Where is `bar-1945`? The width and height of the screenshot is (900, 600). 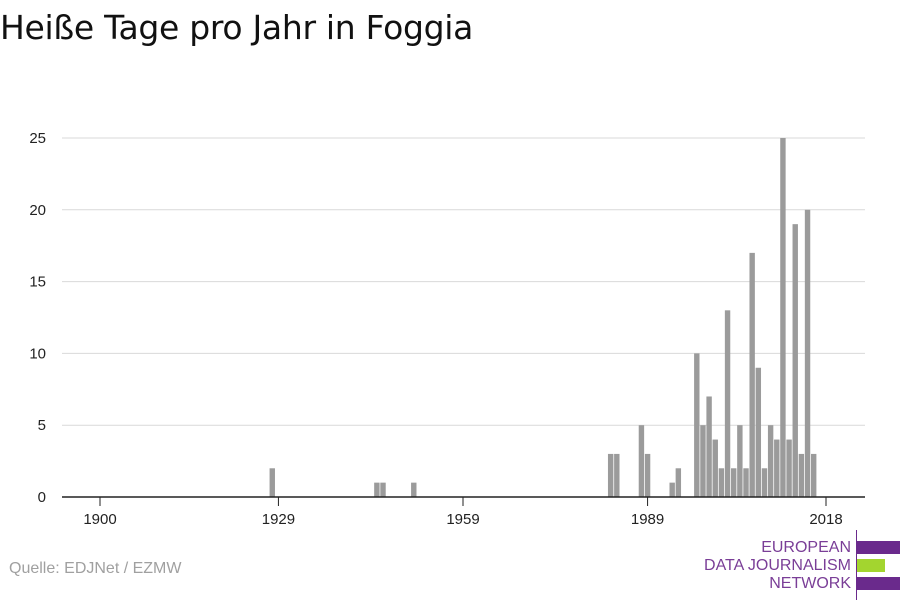 bar-1945 is located at coordinates (377, 489).